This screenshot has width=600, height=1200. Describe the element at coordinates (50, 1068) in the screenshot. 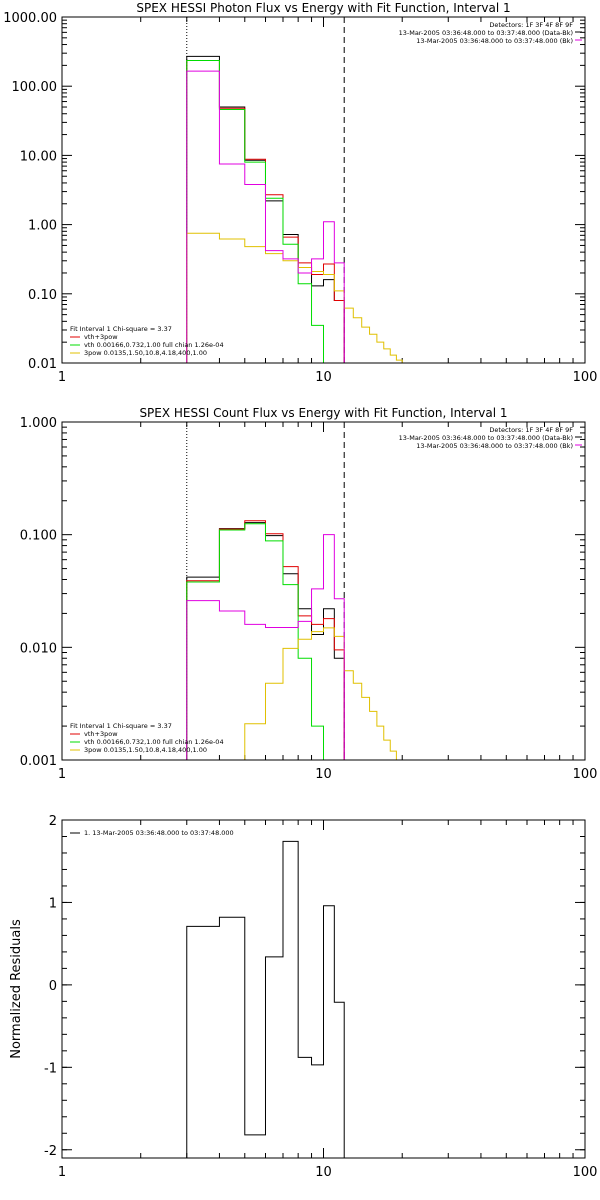

I see `y-tick-label: -1` at that location.